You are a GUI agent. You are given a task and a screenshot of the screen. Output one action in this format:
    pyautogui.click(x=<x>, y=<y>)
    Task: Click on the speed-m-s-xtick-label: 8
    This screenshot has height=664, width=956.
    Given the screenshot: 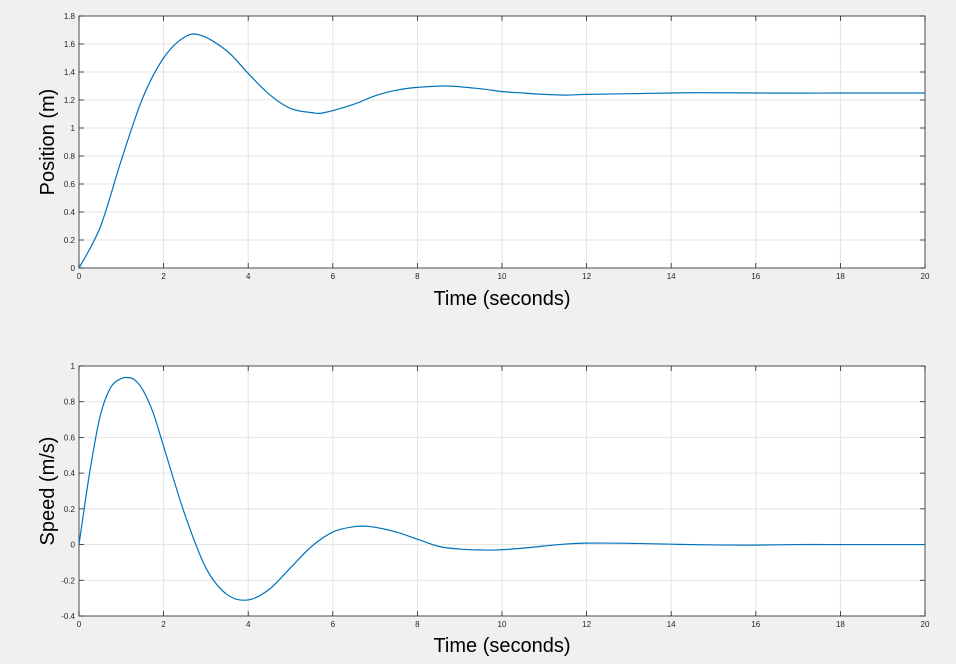 What is the action you would take?
    pyautogui.click(x=417, y=624)
    